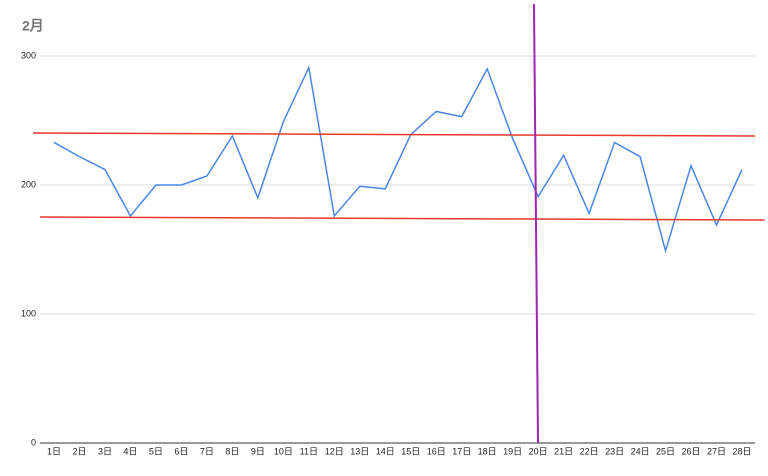  What do you see at coordinates (105, 451) in the screenshot?
I see `x-tick-label: 3日` at bounding box center [105, 451].